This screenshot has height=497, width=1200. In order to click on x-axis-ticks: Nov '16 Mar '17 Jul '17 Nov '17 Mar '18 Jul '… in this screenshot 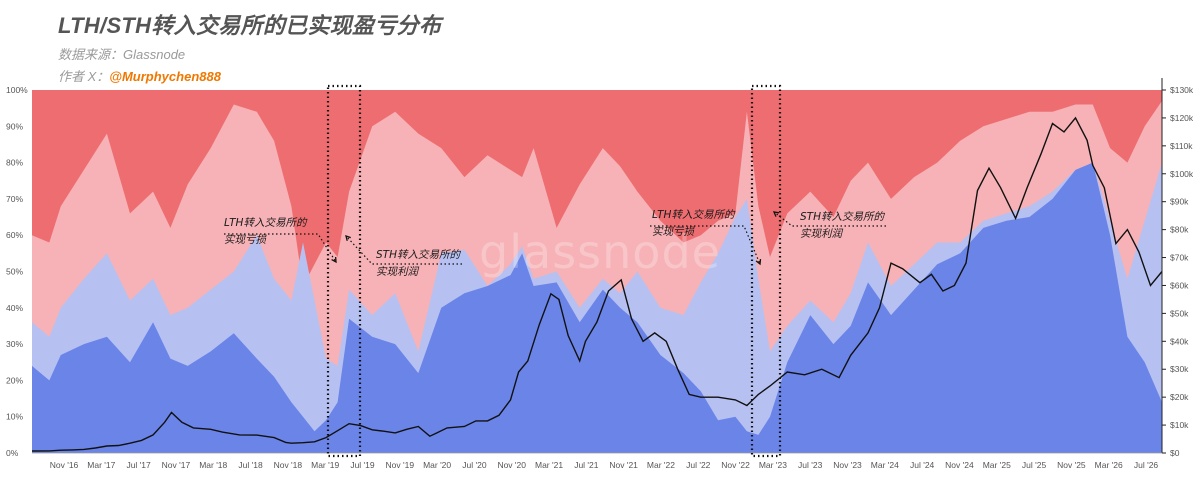, I will do `click(604, 465)`.